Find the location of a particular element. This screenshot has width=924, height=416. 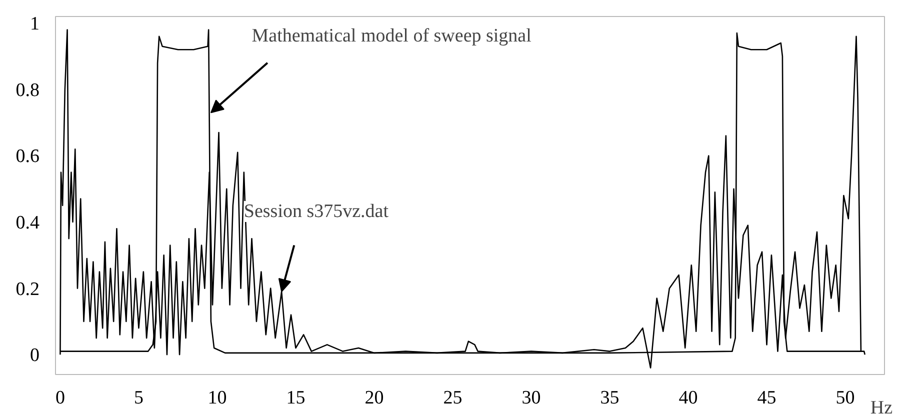

x-tick-label: 15 is located at coordinates (296, 398).